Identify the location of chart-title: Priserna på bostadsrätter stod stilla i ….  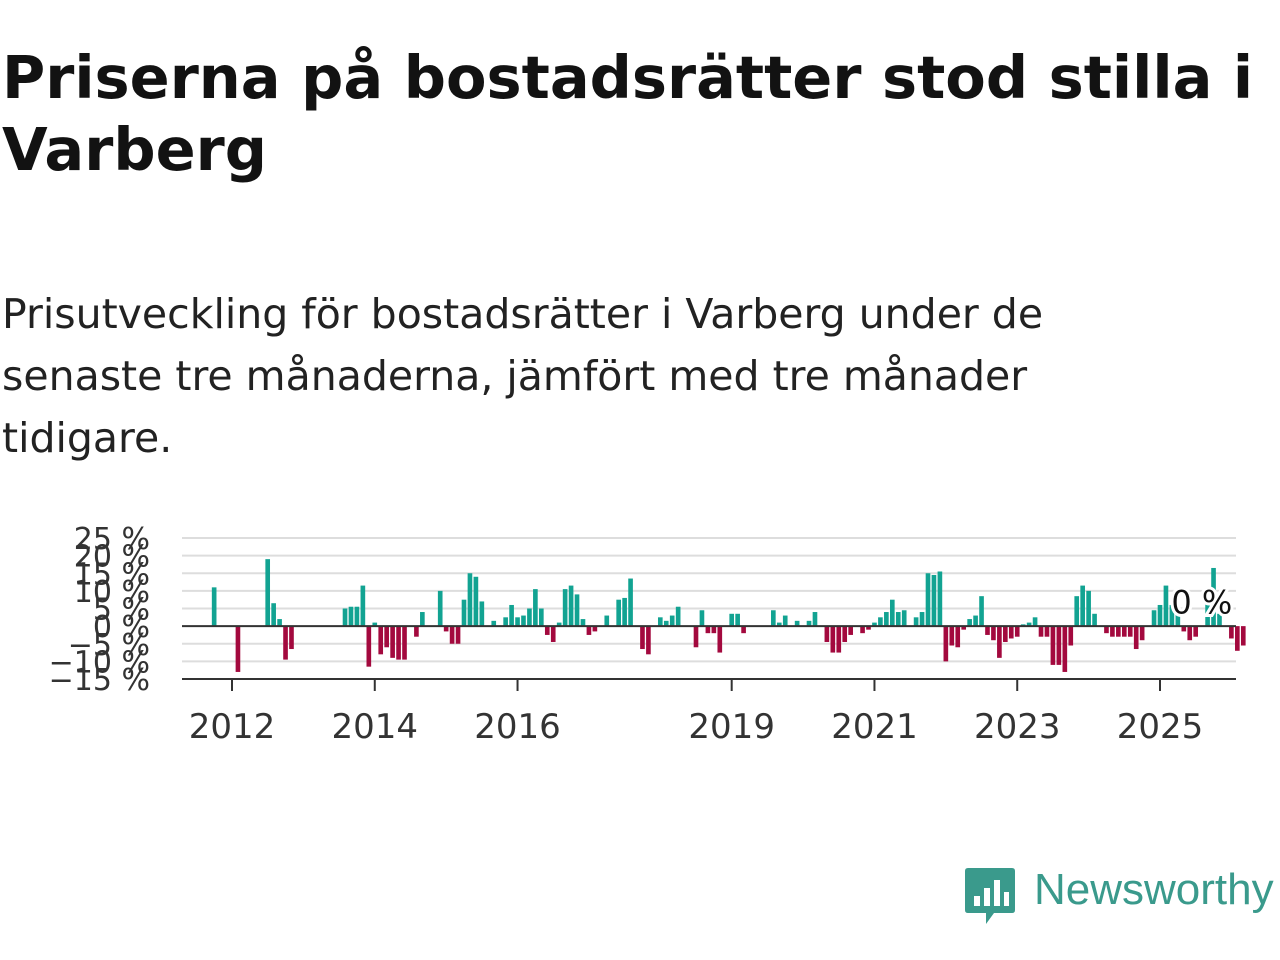
(628, 113).